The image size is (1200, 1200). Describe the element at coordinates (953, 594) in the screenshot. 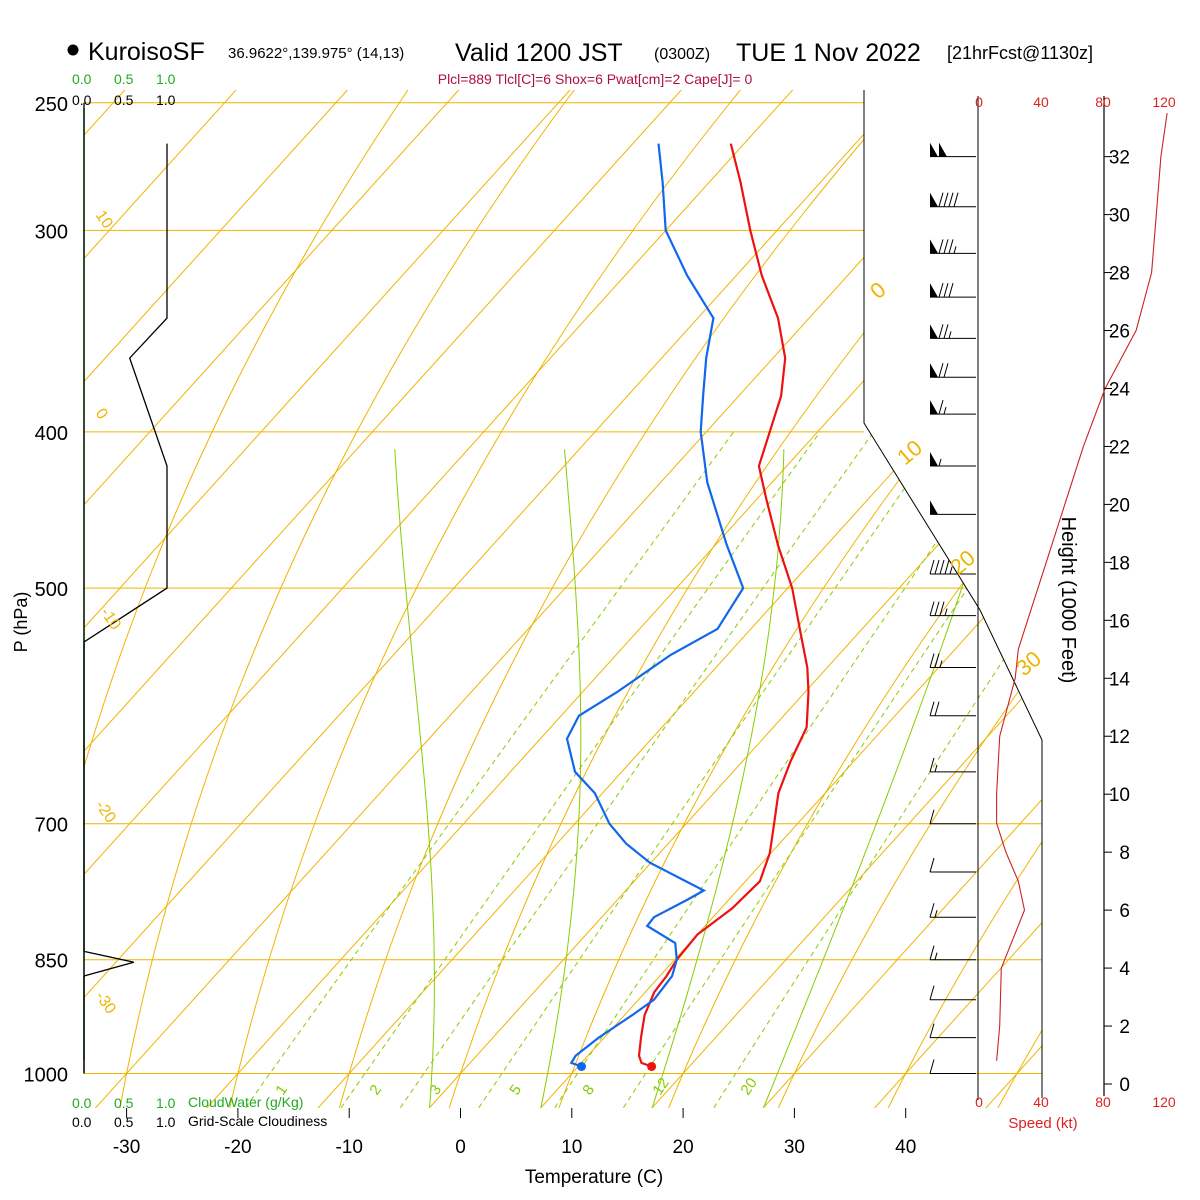

I see `plot-right-edge` at that location.